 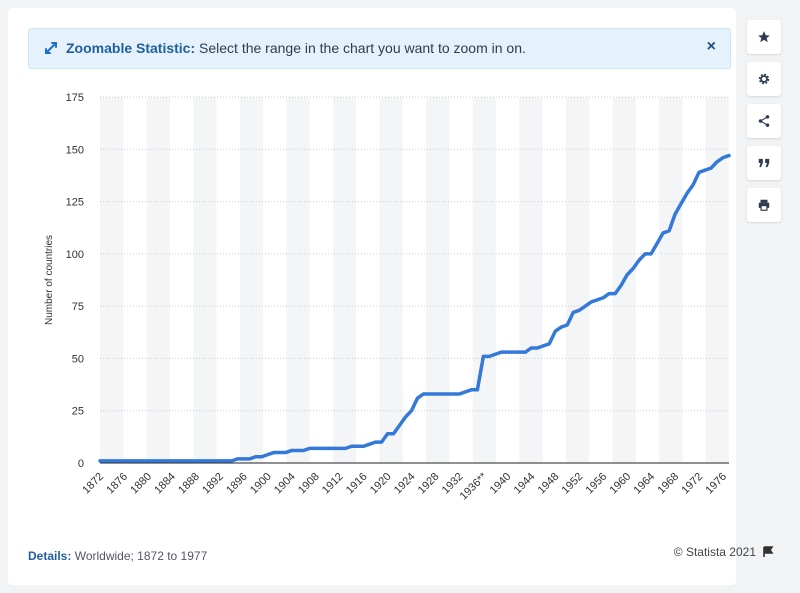 I want to click on x-tick-label: 1960, so click(x=620, y=484).